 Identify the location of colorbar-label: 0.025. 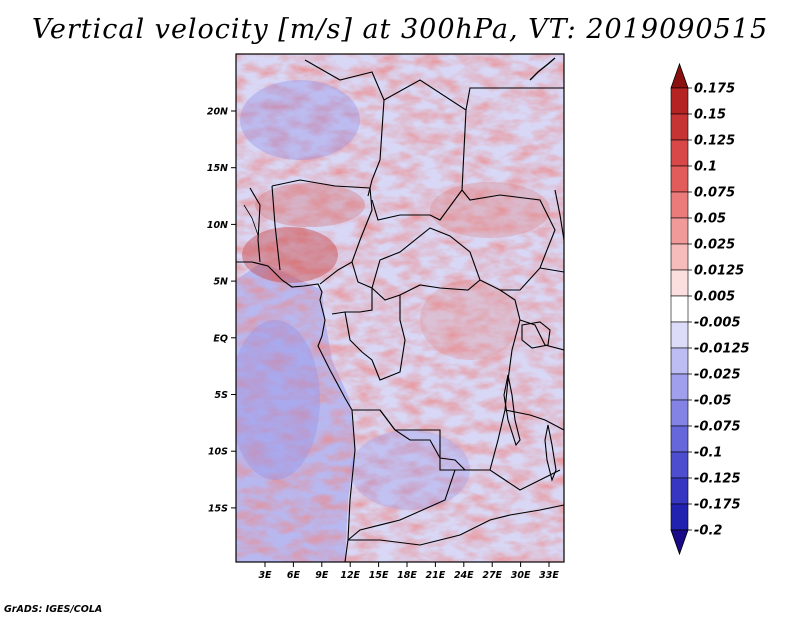
(714, 245).